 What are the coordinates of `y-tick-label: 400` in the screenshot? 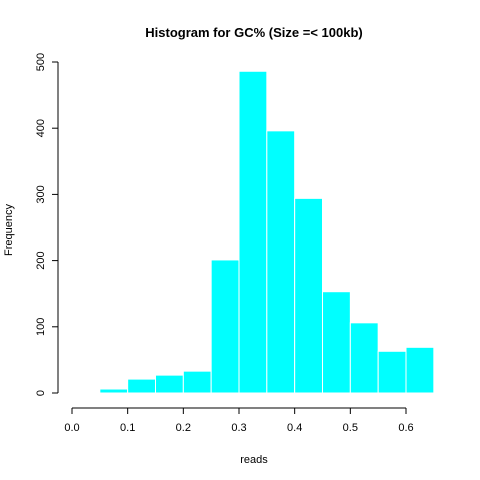 It's located at (41, 128).